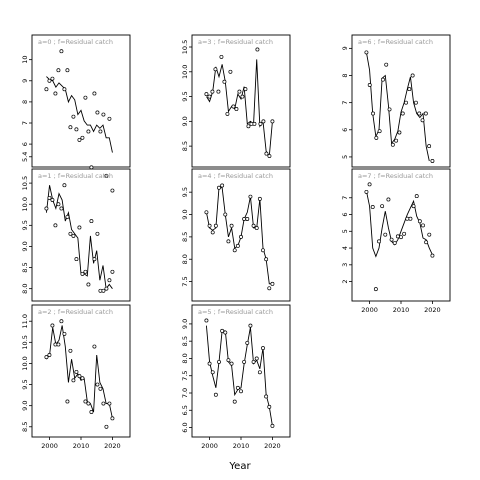 This screenshot has height=480, width=480. Describe the element at coordinates (235, 42) in the screenshot. I see `panel-strip-label: a=3 ; f=Residual catch` at that location.